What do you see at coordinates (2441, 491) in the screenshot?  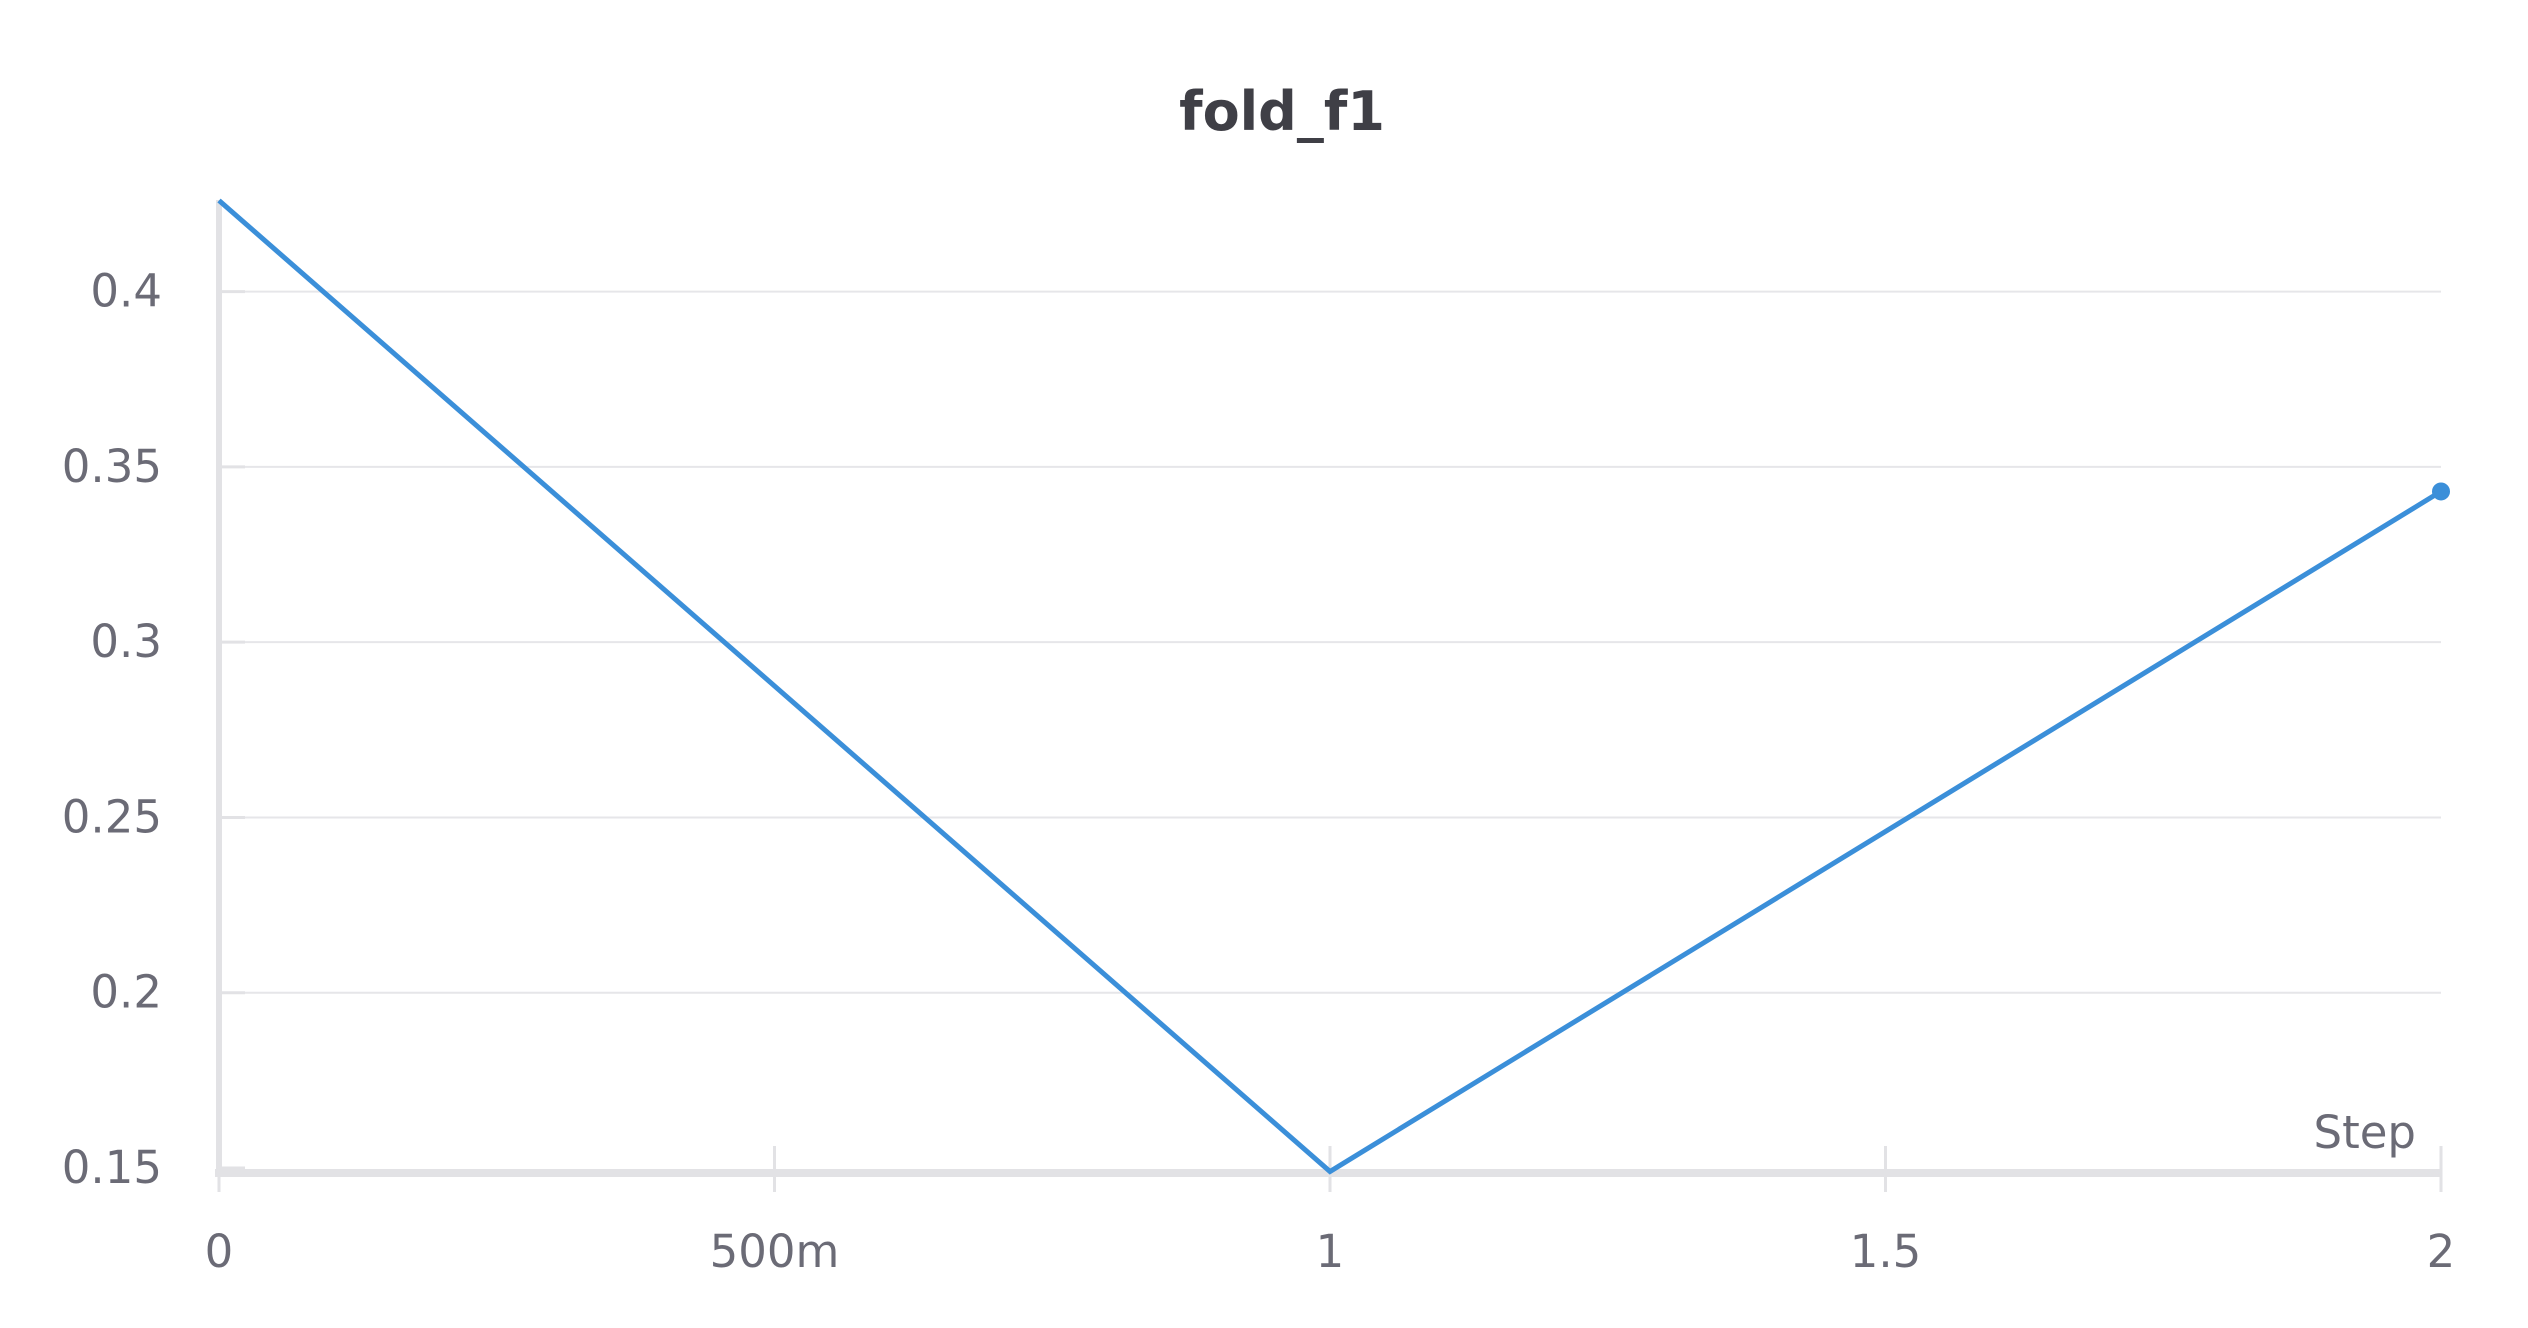 I see `series-endpoint-marker` at bounding box center [2441, 491].